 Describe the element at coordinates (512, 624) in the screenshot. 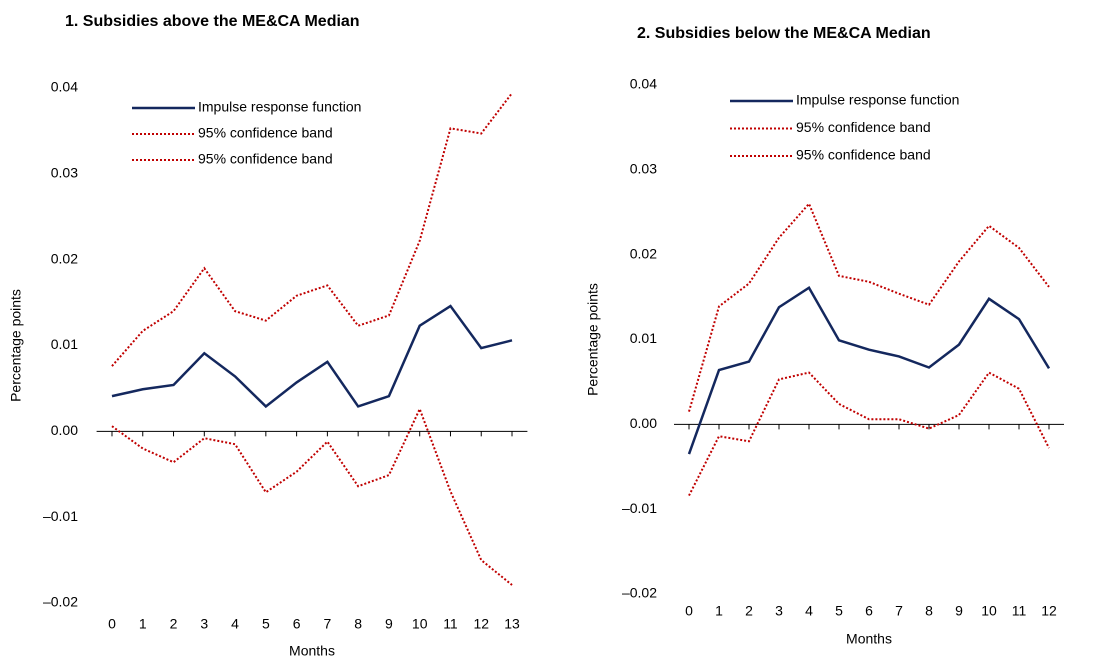

I see `x-tick-label: 13` at that location.